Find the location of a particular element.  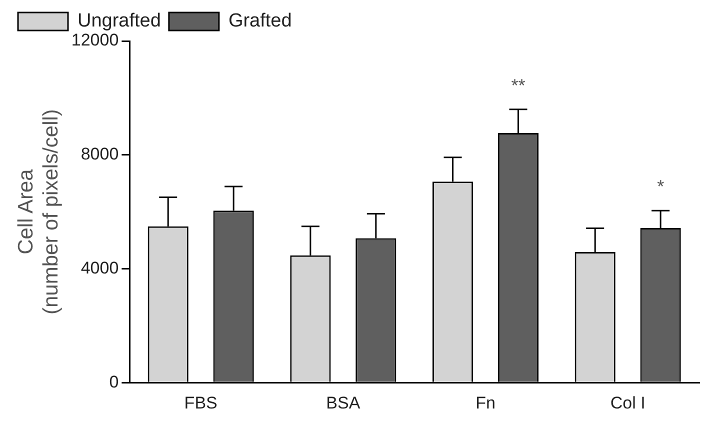

y-tick-label: 4000 is located at coordinates (99, 268).